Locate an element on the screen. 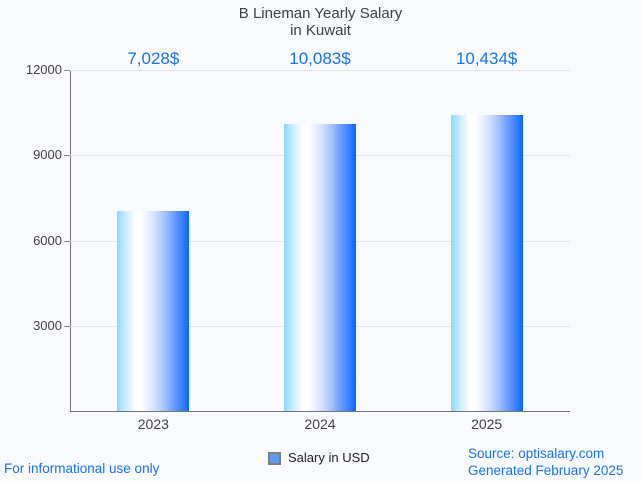  value-label-2024: 10,083$ is located at coordinates (320, 58).